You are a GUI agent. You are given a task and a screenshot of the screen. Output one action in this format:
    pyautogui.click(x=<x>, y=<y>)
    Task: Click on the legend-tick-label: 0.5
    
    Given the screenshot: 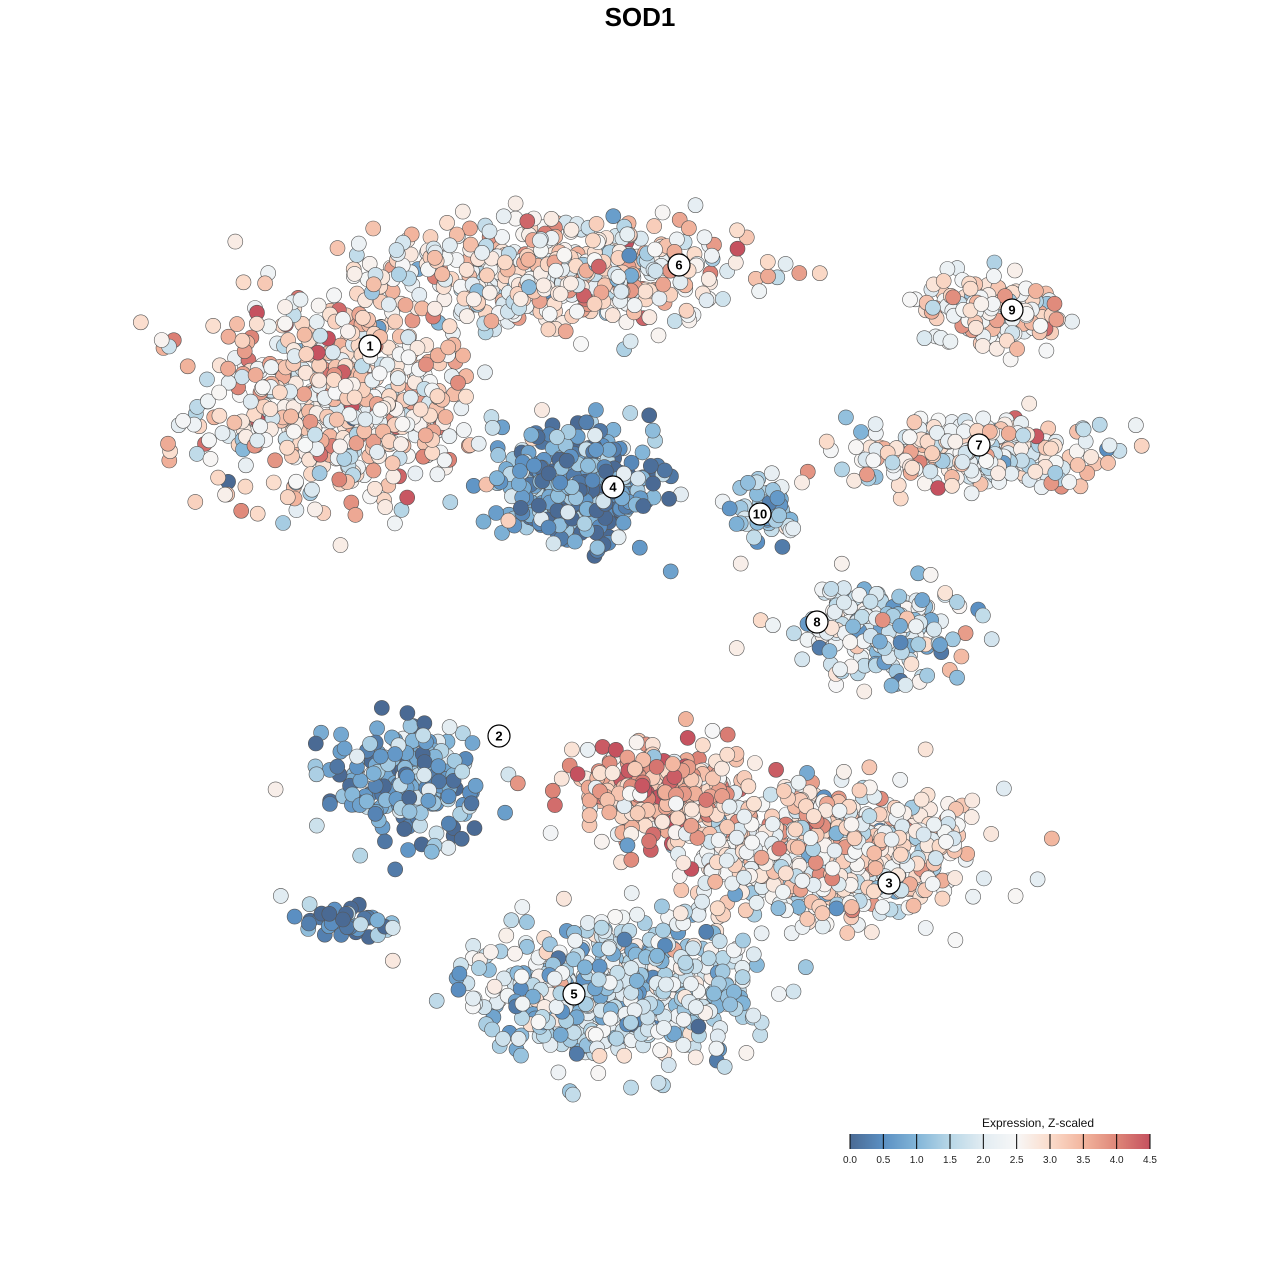 What is the action you would take?
    pyautogui.click(x=883, y=1160)
    